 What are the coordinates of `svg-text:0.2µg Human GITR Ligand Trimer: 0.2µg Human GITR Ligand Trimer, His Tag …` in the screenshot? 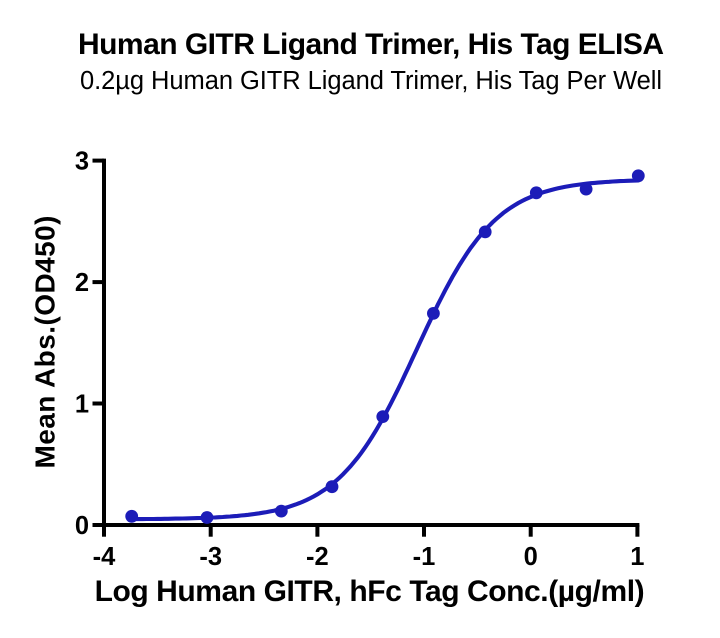 It's located at (371, 81).